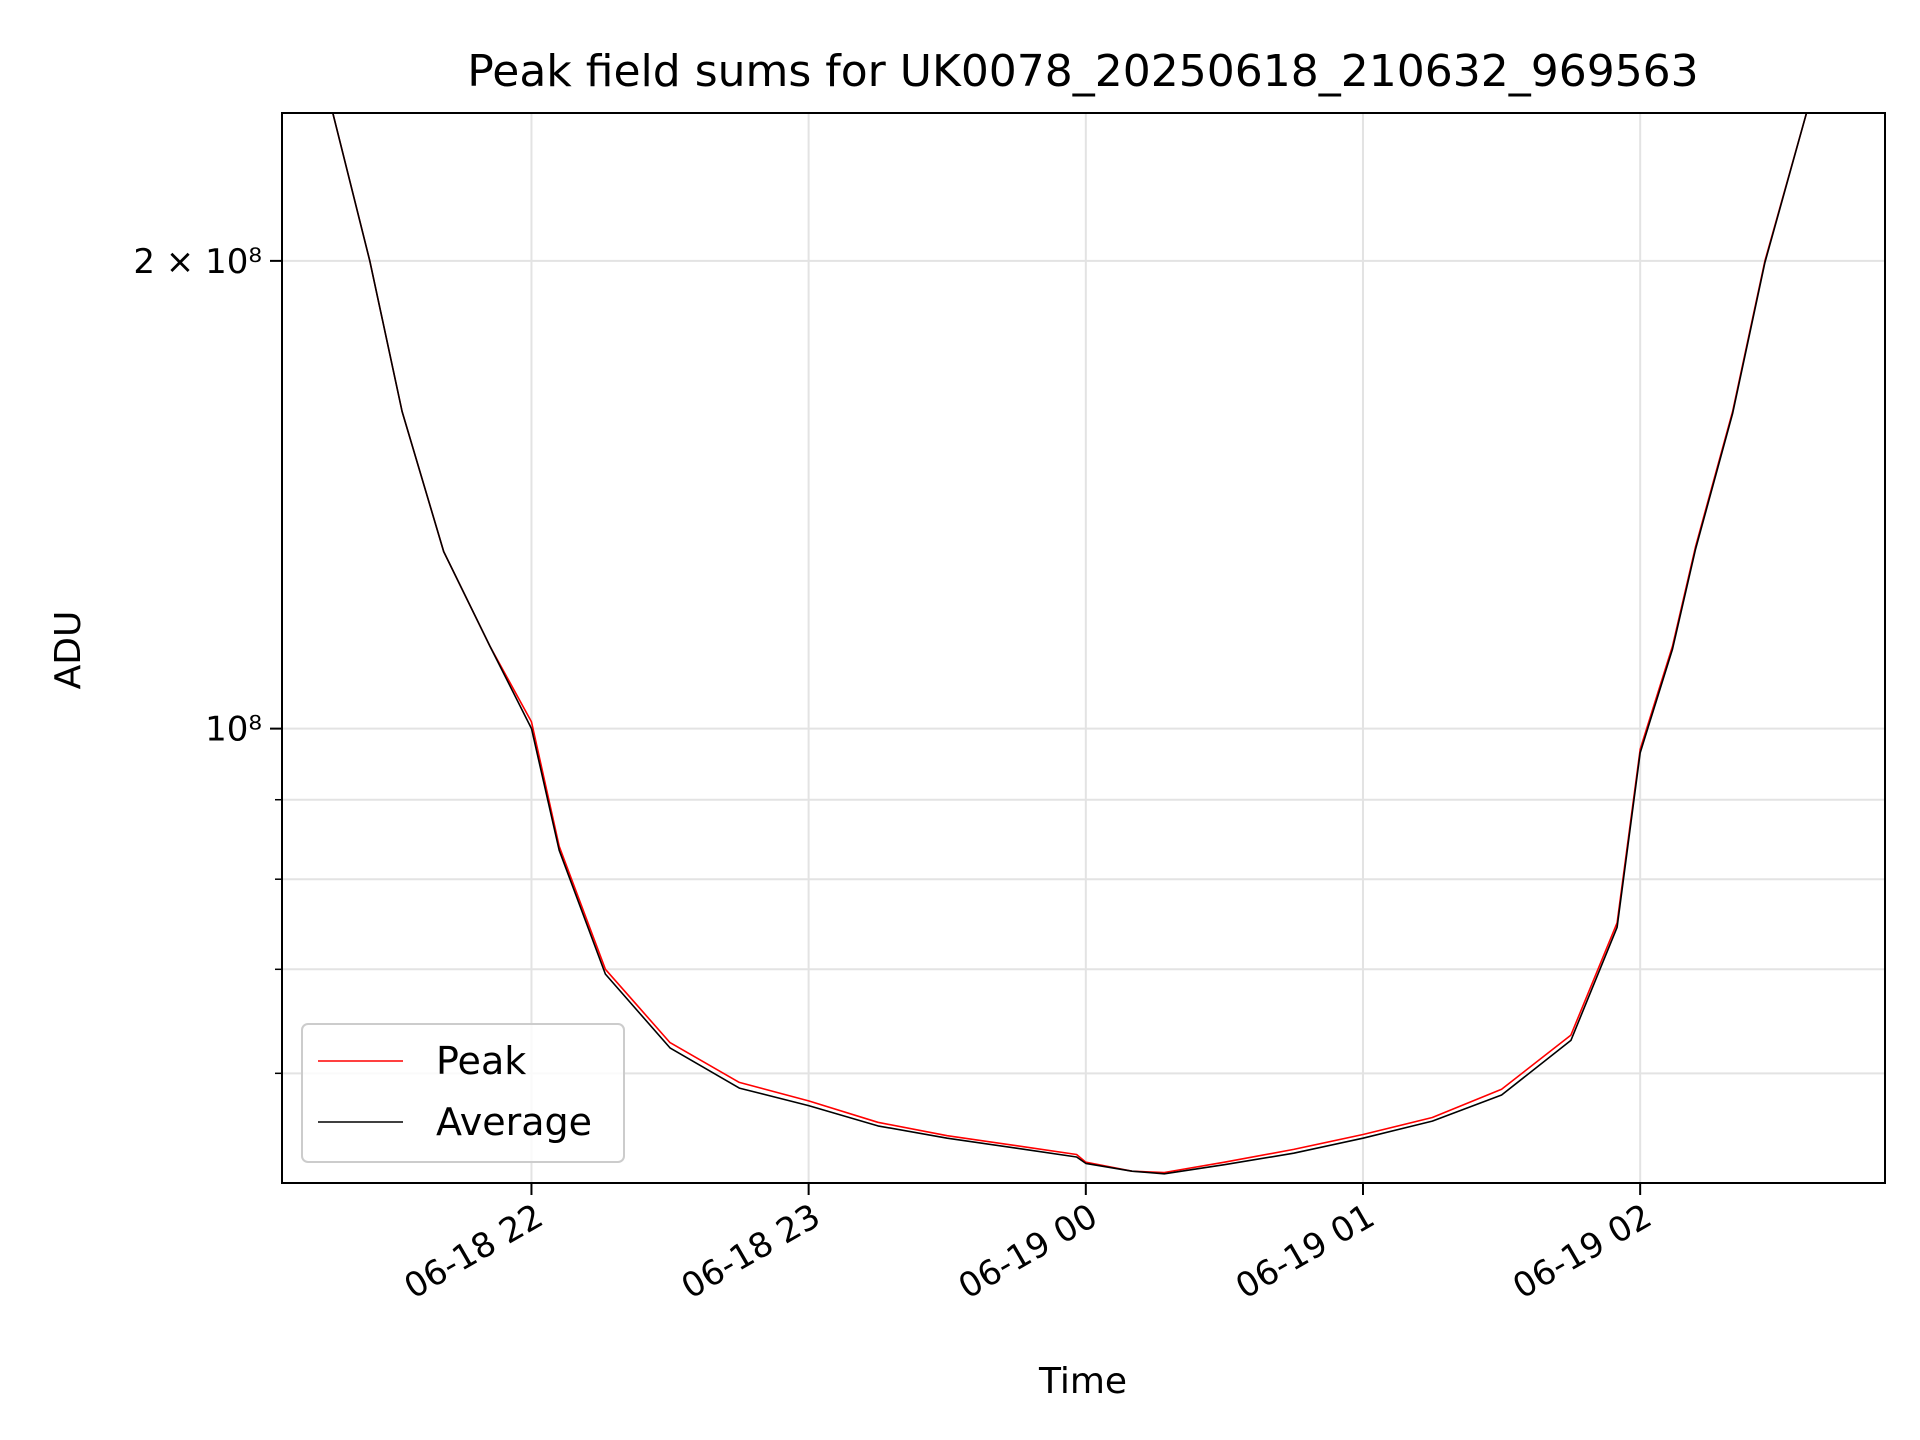  Describe the element at coordinates (68, 650) in the screenshot. I see `y-axis-label: ADU` at that location.